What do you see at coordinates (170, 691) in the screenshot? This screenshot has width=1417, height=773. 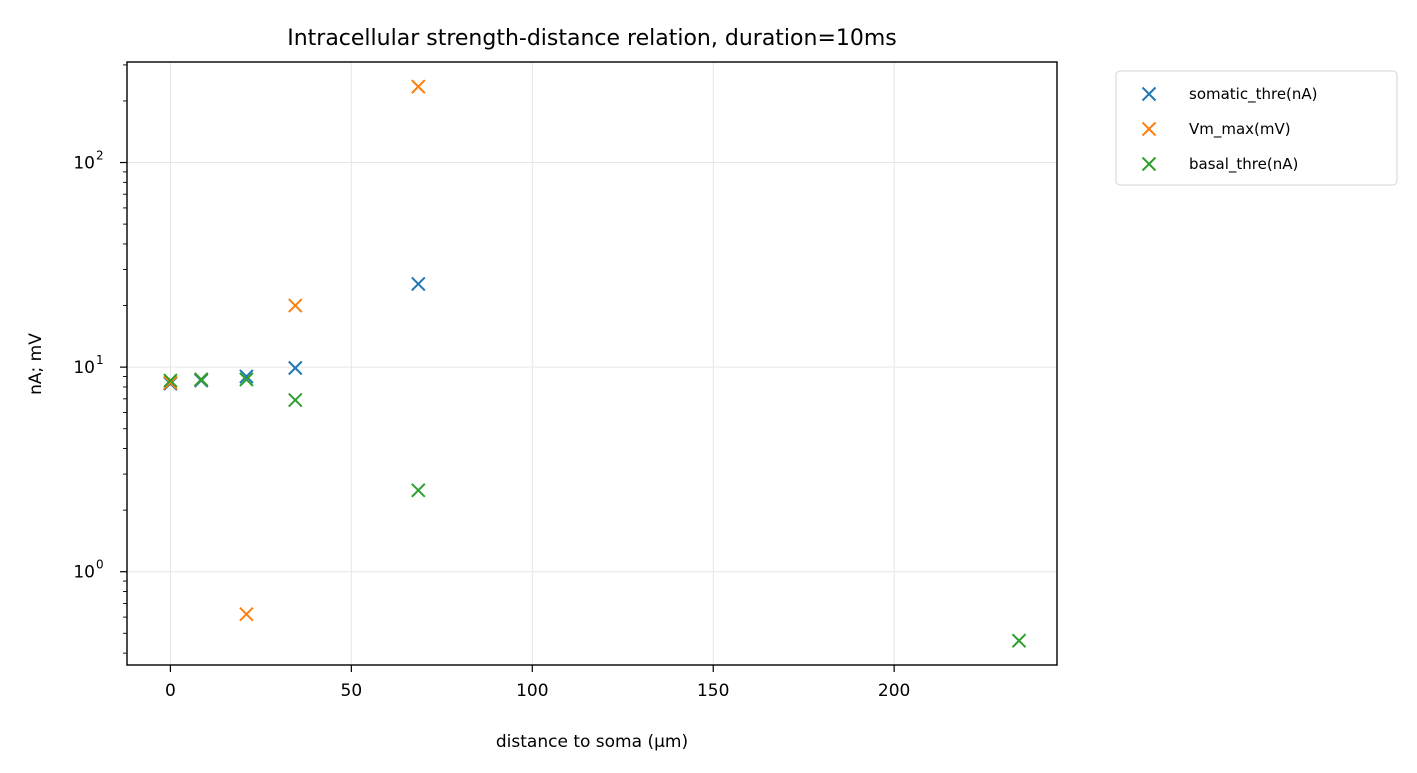 I see `x-tick-label: 0` at bounding box center [170, 691].